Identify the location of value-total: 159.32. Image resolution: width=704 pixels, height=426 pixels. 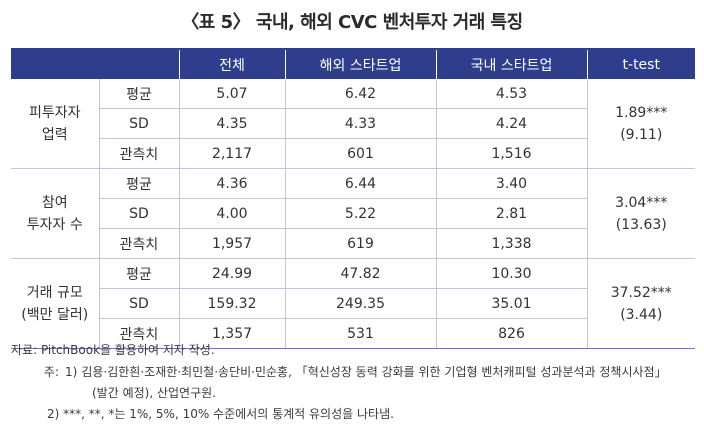
(231, 303).